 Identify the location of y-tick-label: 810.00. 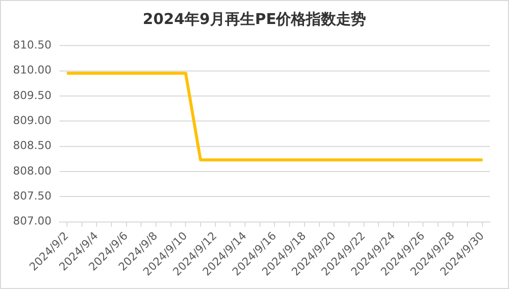
(32, 70).